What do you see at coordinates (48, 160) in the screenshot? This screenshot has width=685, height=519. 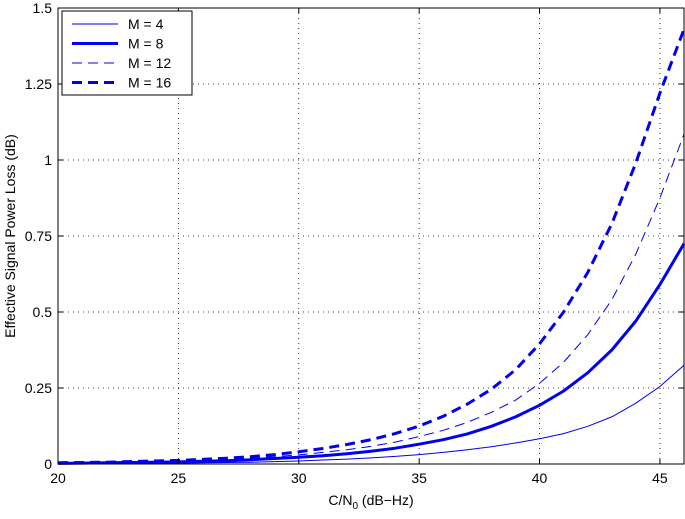 I see `y-tick-label: 1` at bounding box center [48, 160].